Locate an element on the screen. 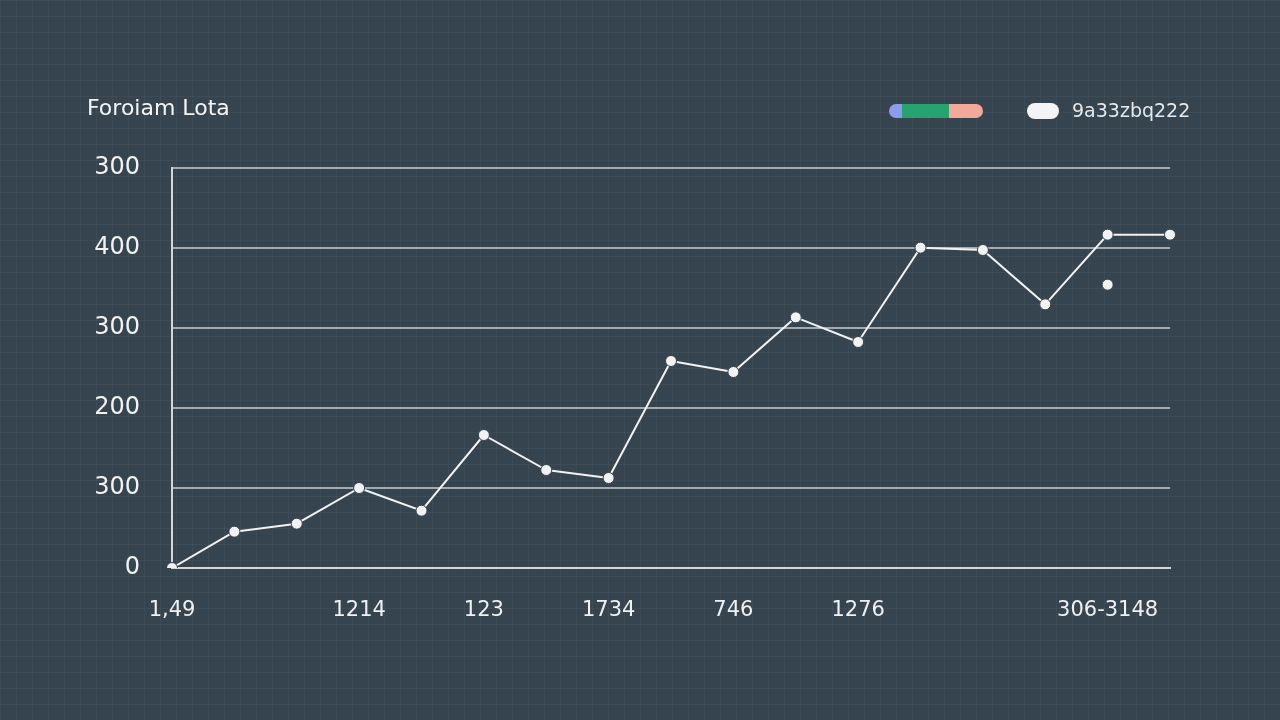 Image resolution: width=1280 pixels, height=720 pixels. x-tick-label: 1214 is located at coordinates (359, 609).